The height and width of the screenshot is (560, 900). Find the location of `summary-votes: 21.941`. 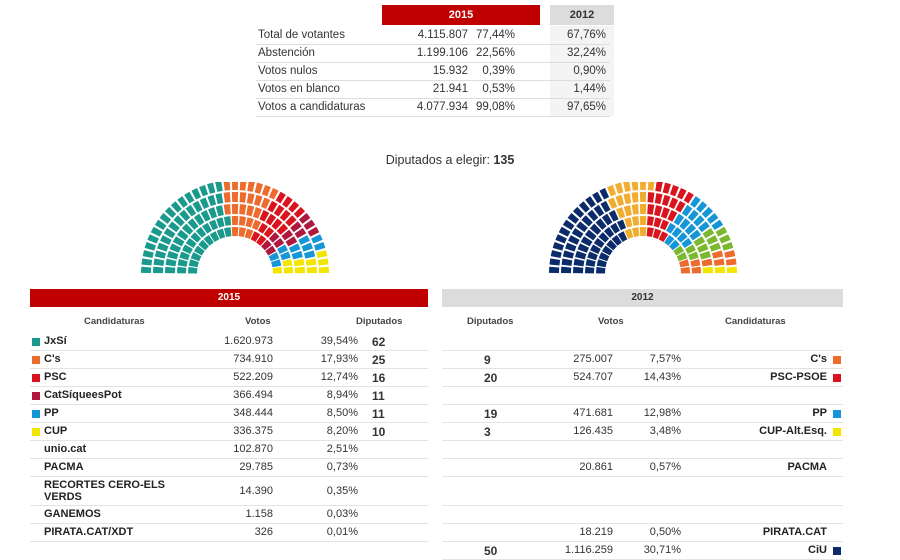

summary-votes: 21.941 is located at coordinates (450, 89).